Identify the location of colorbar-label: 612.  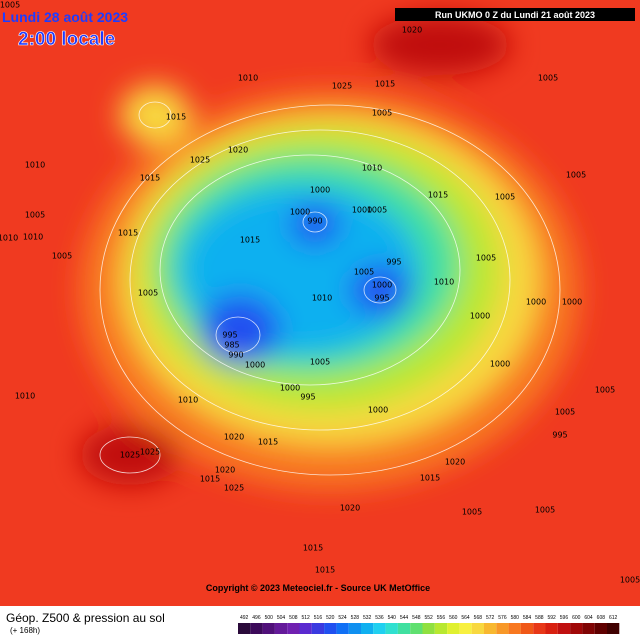
(613, 618).